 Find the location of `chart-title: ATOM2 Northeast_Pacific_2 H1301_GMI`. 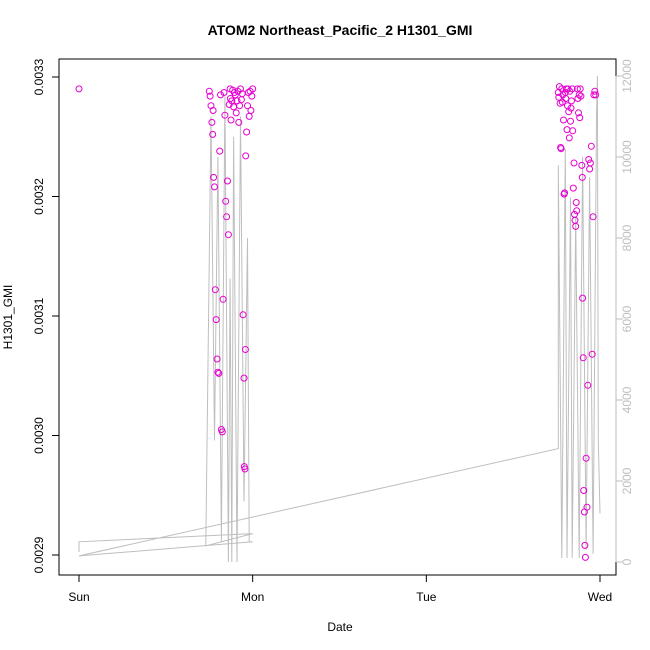

chart-title: ATOM2 Northeast_Pacific_2 H1301_GMI is located at coordinates (340, 30).